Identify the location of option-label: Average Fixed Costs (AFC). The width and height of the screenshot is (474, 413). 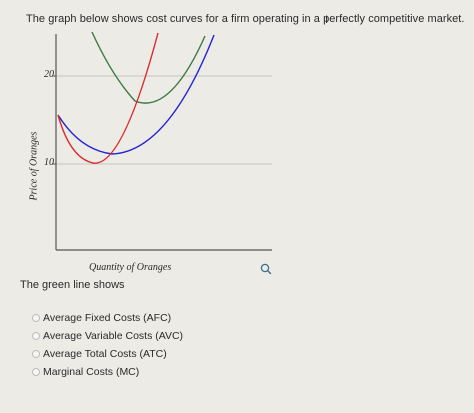
(107, 318).